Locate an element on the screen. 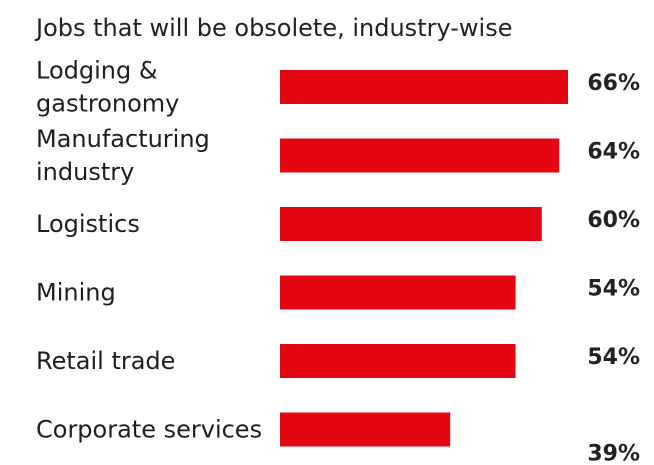 Image resolution: width=654 pixels, height=465 pixels. value-labels-group: 66% 64% 60% 54% 54% 39% is located at coordinates (613, 268).